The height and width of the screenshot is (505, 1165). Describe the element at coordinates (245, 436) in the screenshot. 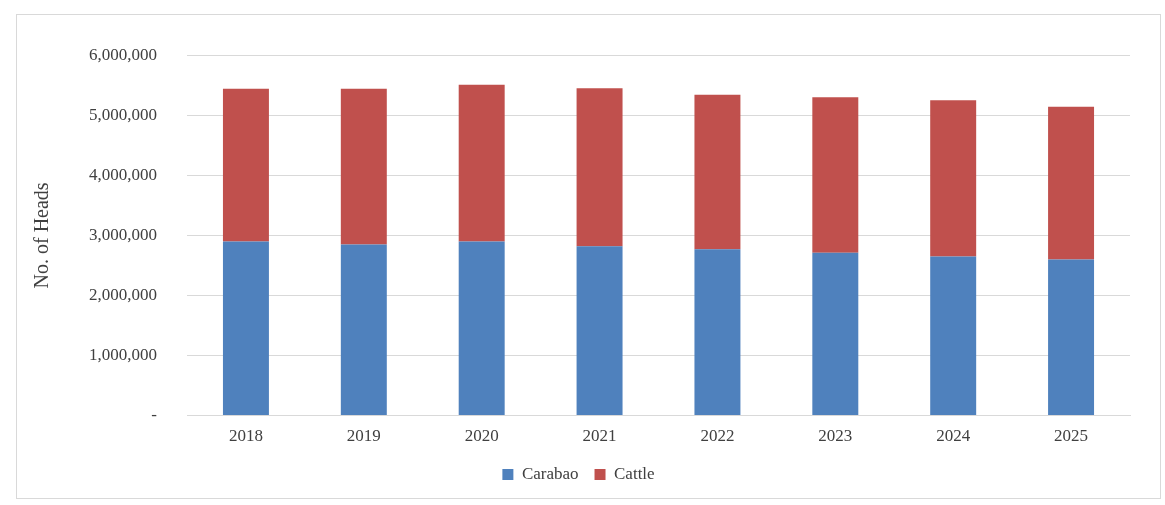

I see `x-tick-label: 2018` at that location.